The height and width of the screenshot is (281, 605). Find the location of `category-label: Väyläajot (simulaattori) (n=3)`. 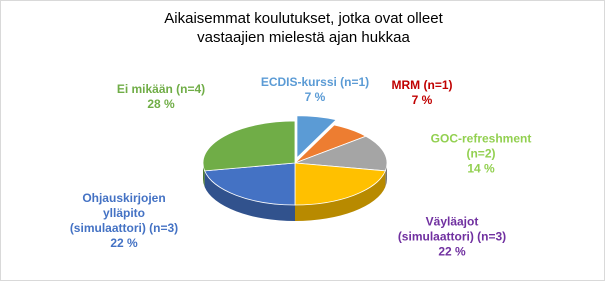

category-label: Väyläajot (simulaattori) (n=3) is located at coordinates (452, 229).